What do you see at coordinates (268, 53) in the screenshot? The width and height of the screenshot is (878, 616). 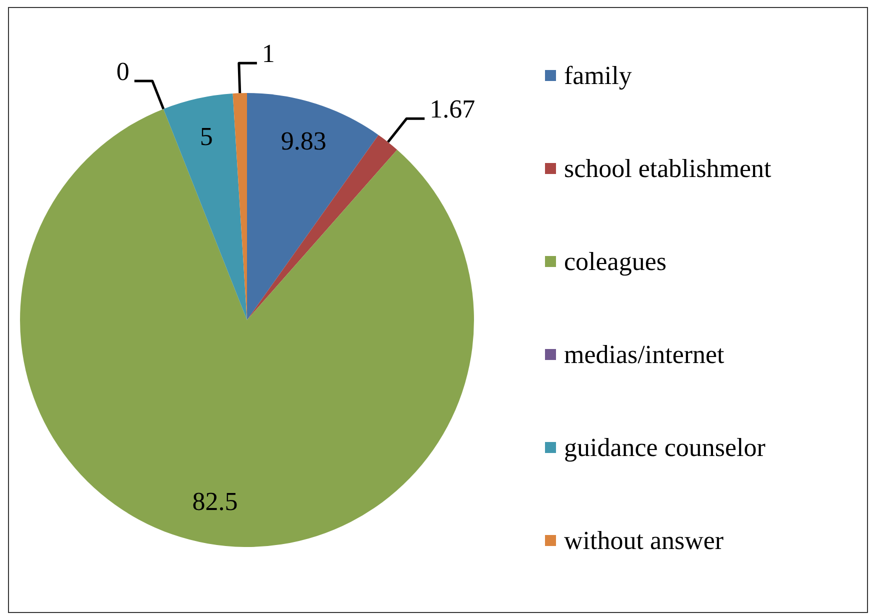 I see `data-label: 1` at bounding box center [268, 53].